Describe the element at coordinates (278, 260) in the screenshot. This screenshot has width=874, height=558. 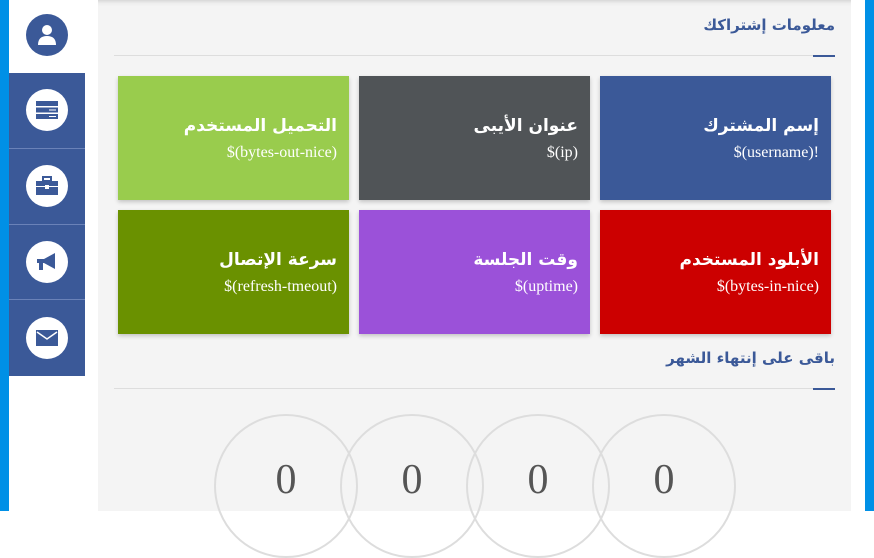
I see `card-title: سرعة الإتصال` at that location.